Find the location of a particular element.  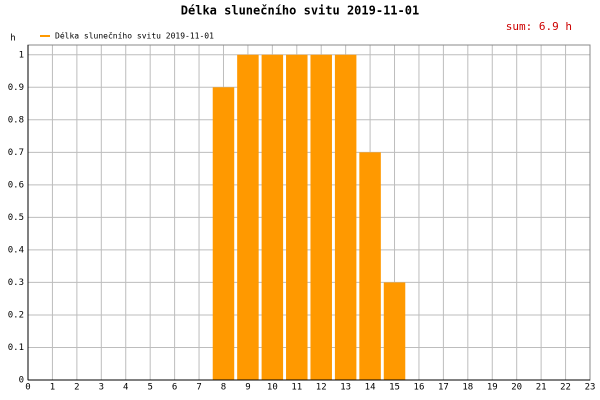

y-tick-label: 0.8 is located at coordinates (16, 120).